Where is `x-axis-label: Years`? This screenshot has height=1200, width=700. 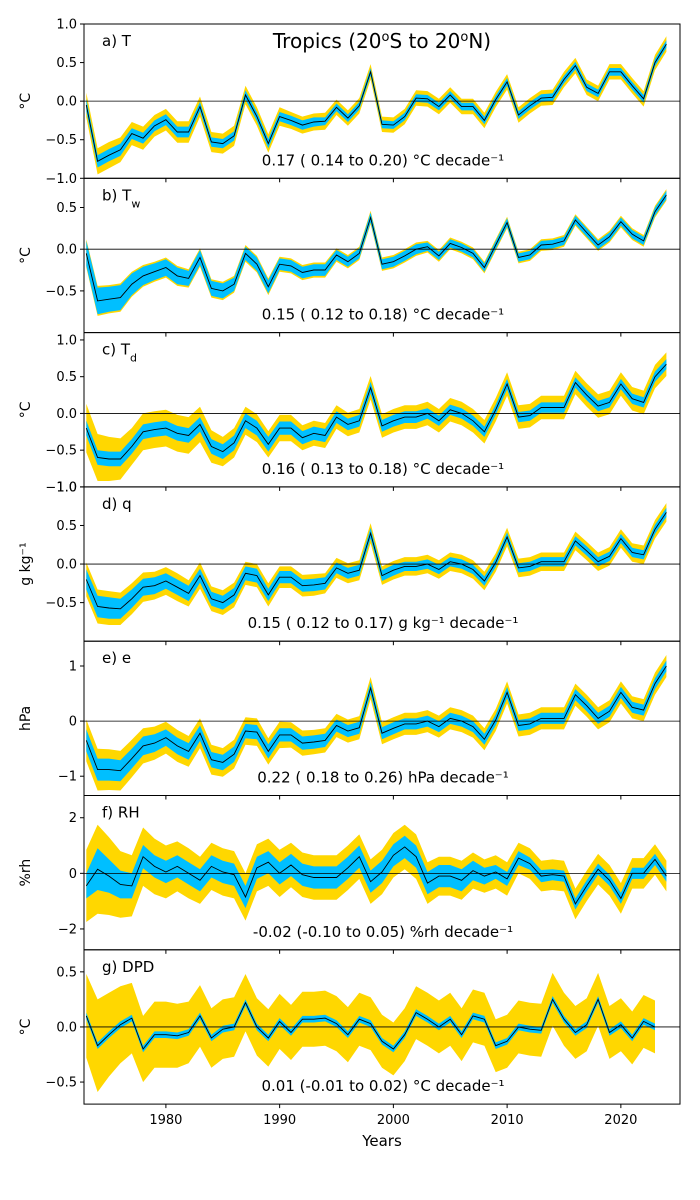
x-axis-label: Years is located at coordinates (381, 1141).